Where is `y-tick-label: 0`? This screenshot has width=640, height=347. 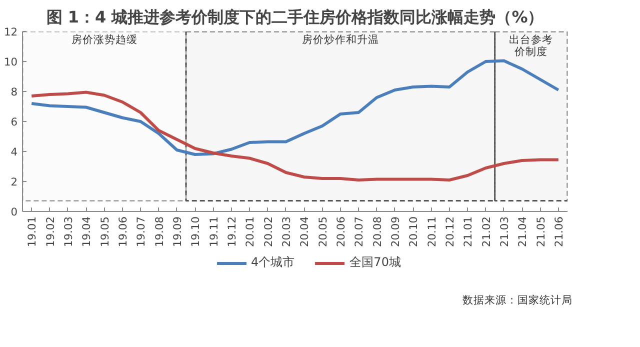
y-tick-label: 0 is located at coordinates (14, 212).